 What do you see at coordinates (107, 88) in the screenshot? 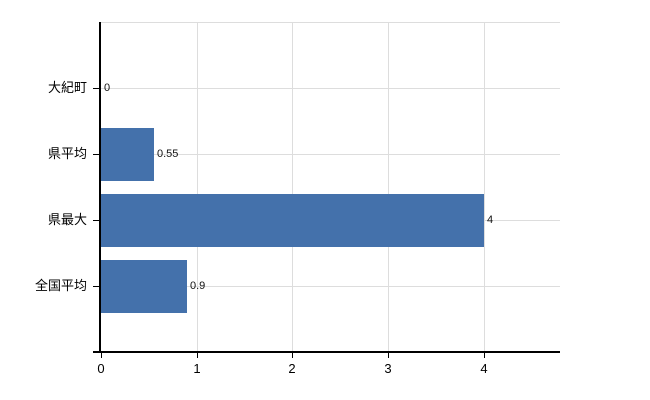
I see `value-label: 0` at bounding box center [107, 88].